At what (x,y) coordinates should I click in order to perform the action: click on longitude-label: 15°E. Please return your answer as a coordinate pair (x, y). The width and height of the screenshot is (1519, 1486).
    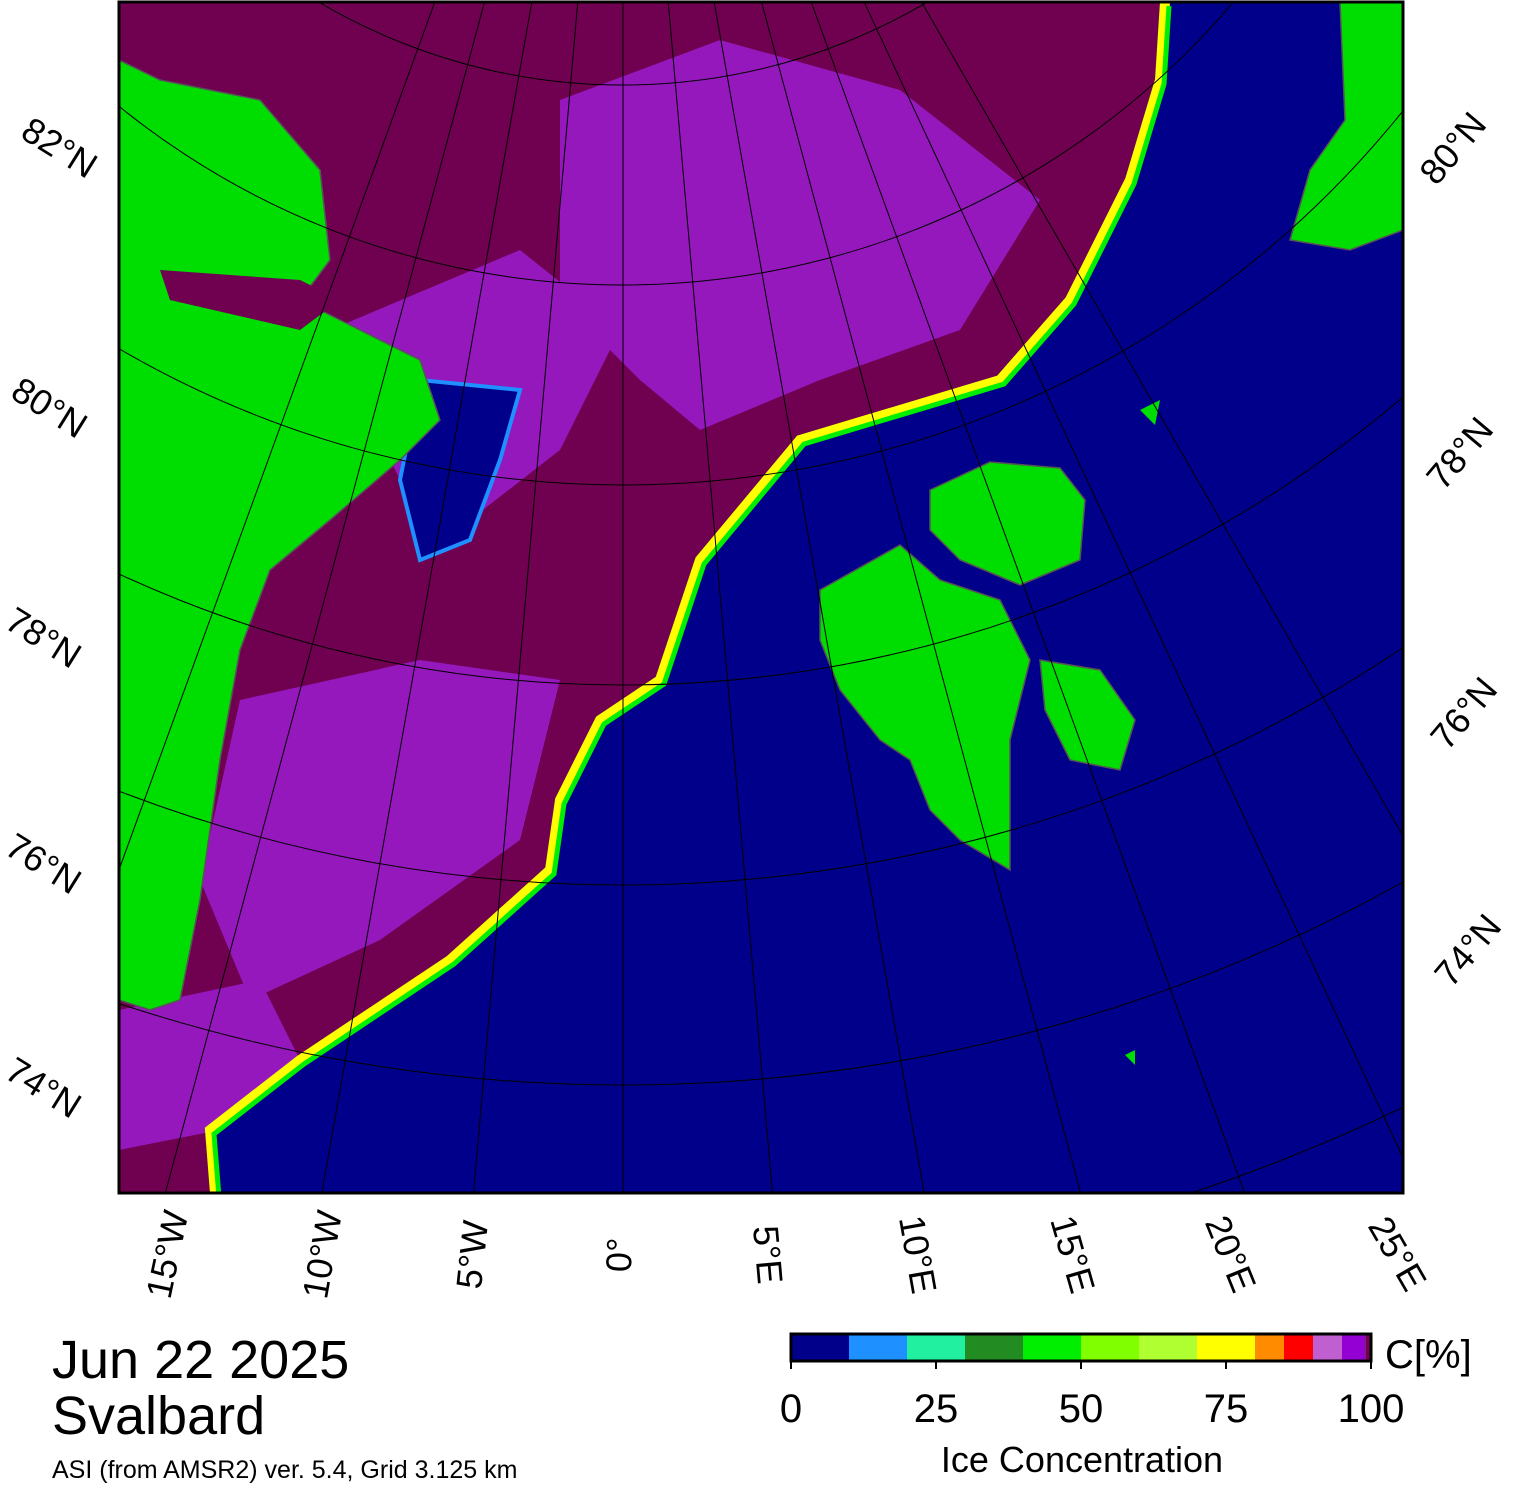
    Looking at the image, I should click on (1072, 1254).